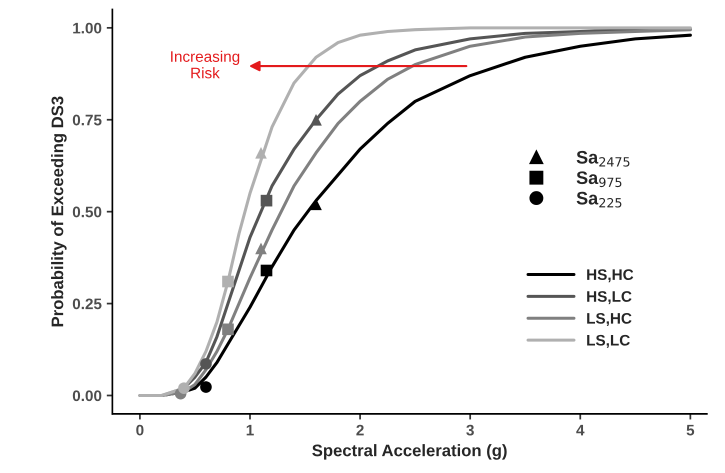 The width and height of the screenshot is (725, 473). What do you see at coordinates (609, 319) in the screenshot?
I see `legend-label: LS,HC` at bounding box center [609, 319].